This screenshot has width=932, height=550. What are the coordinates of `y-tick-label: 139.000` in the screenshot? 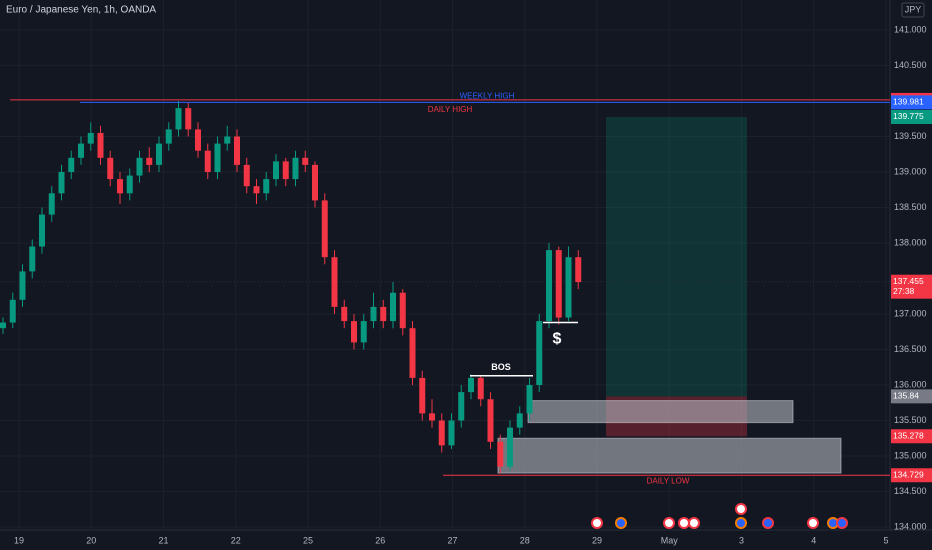 It's located at (910, 171).